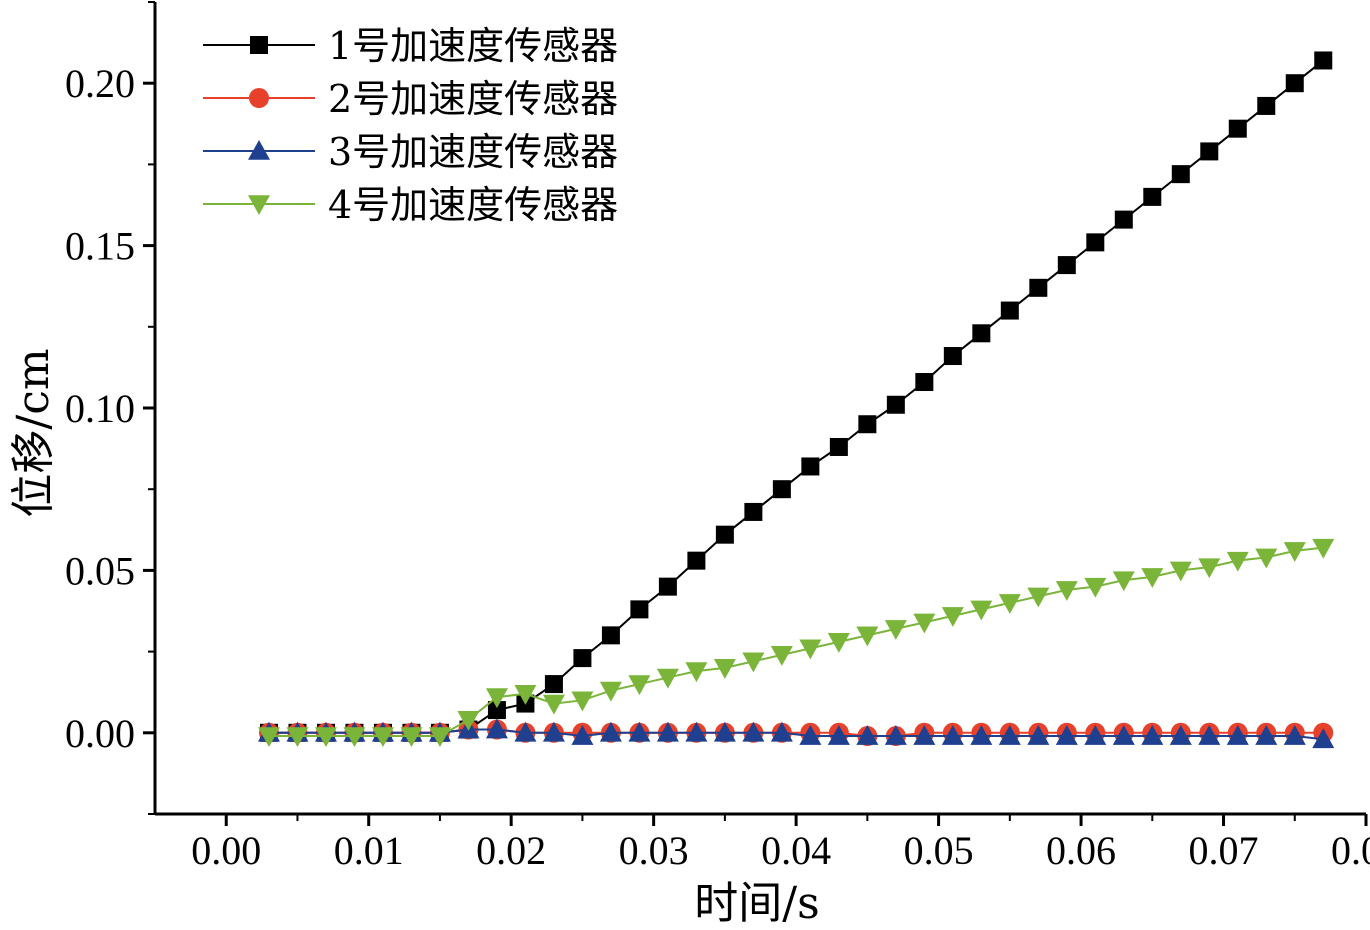  I want to click on legend-label: 4号加速度传感器, so click(473, 205).